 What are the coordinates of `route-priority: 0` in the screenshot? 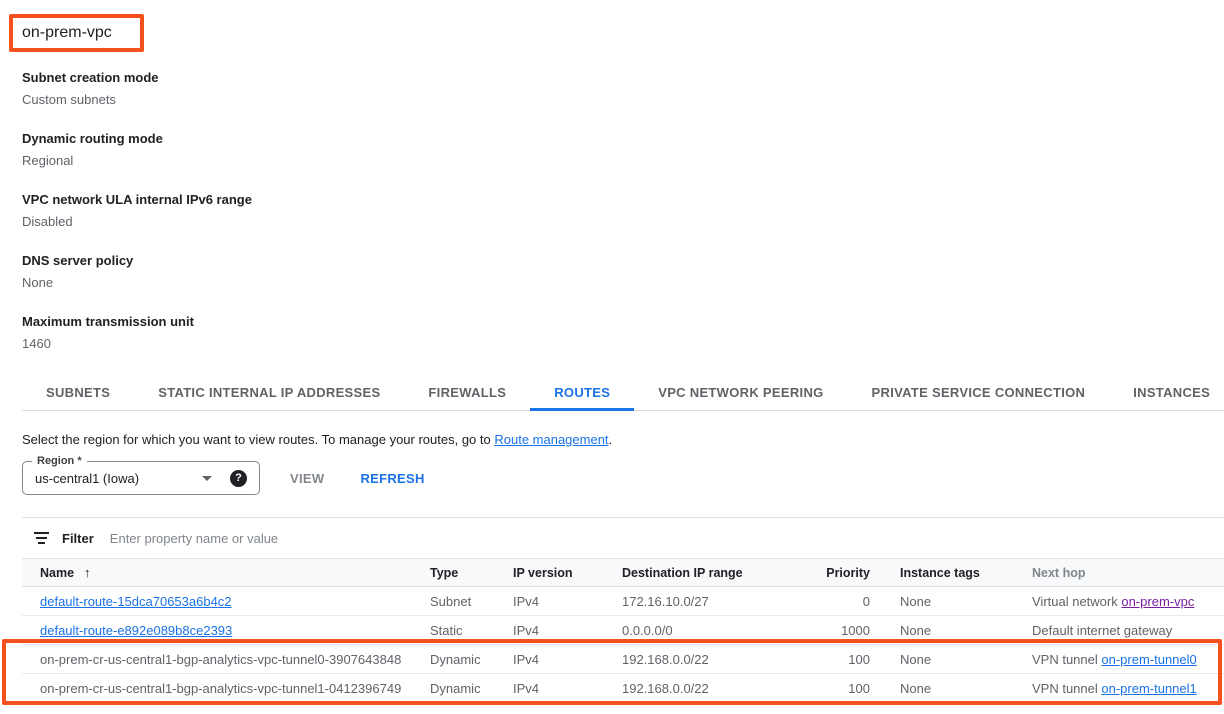 It's located at (866, 601).